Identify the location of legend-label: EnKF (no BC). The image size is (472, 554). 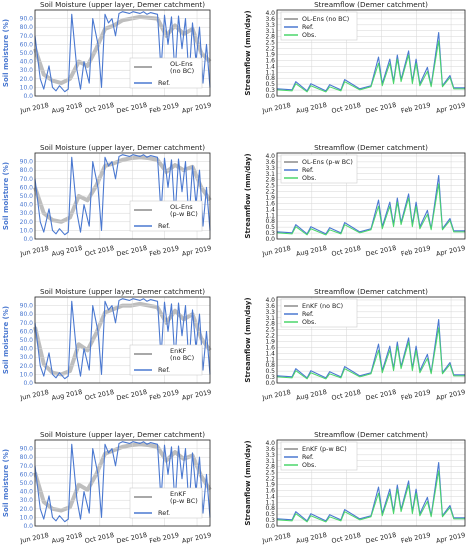
(322, 306).